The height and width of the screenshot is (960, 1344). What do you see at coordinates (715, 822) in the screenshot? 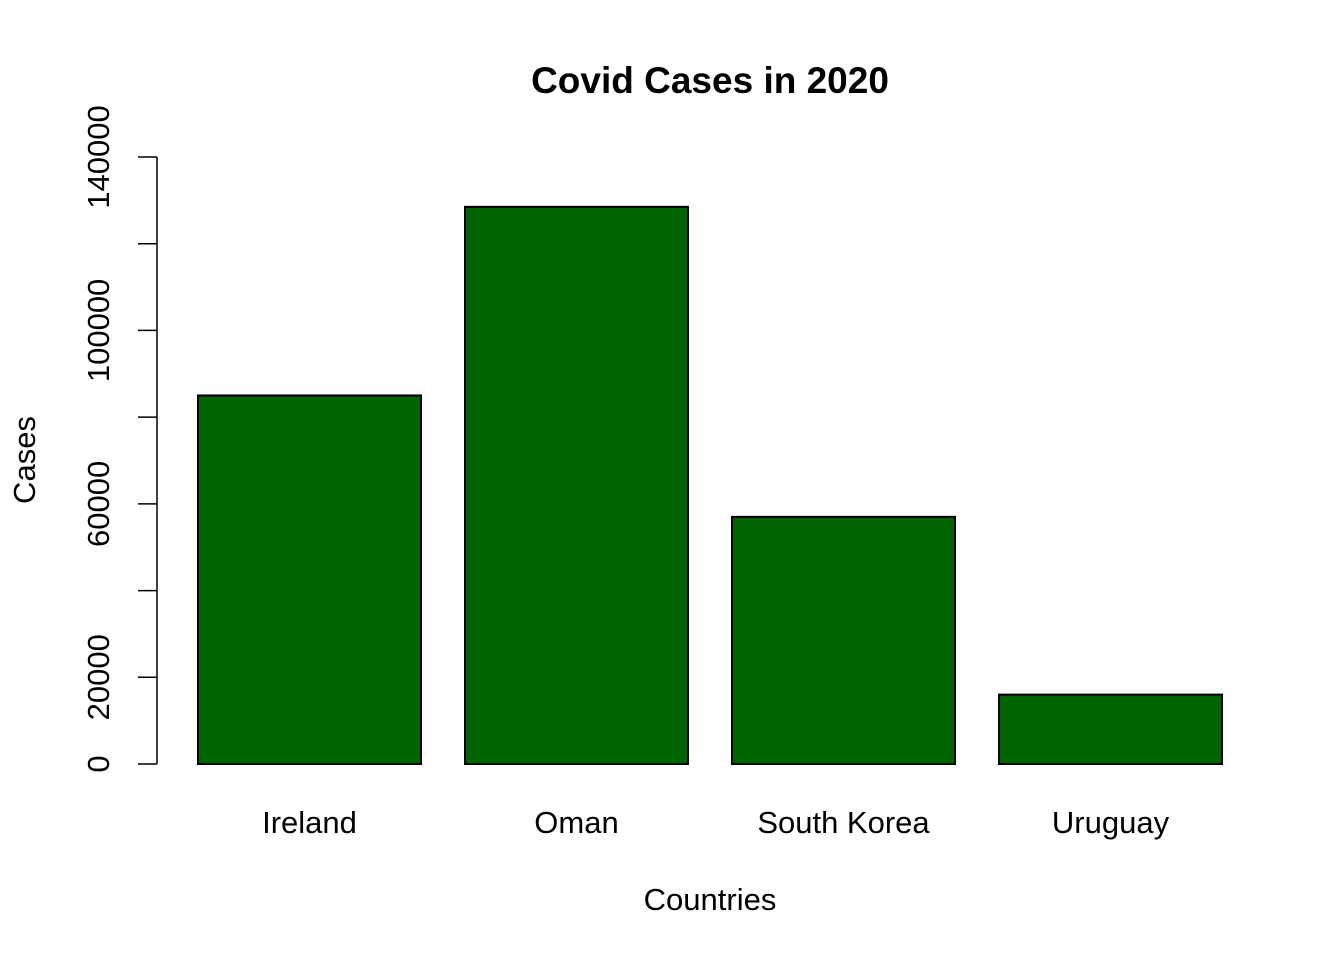
I see `x-axis-category-labels: Ireland Oman South Korea Uruguay` at bounding box center [715, 822].